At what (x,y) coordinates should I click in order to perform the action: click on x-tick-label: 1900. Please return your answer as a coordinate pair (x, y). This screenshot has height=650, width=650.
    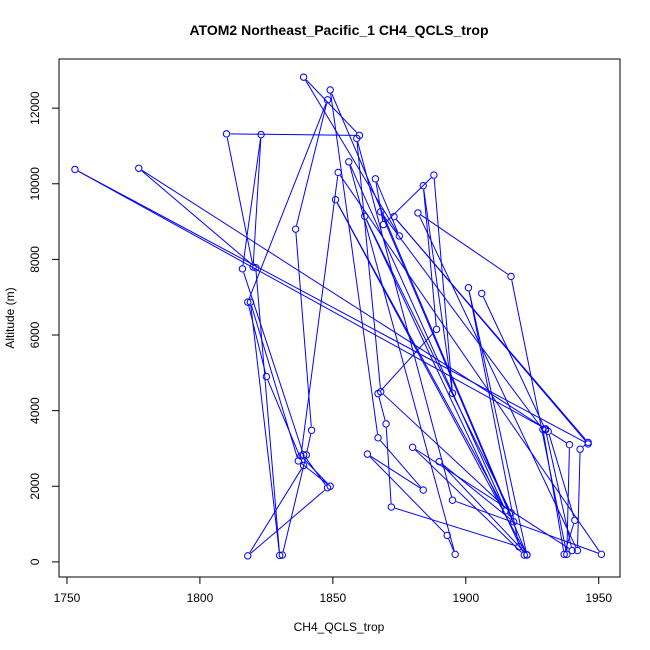
    Looking at the image, I should click on (465, 598).